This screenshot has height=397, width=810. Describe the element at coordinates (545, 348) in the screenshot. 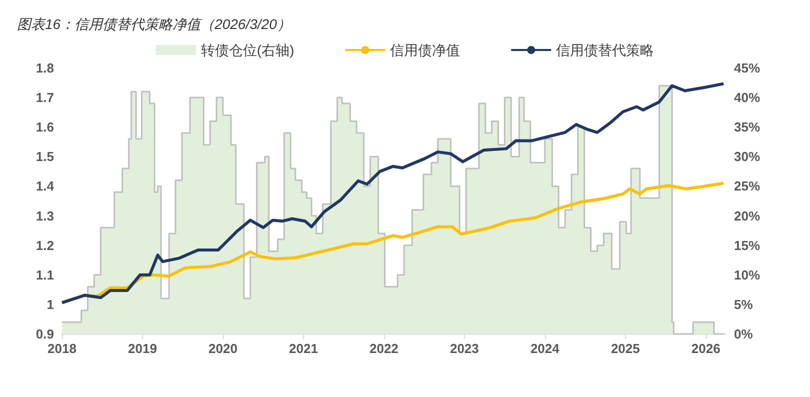

I see `x-tick-label: 2024` at that location.